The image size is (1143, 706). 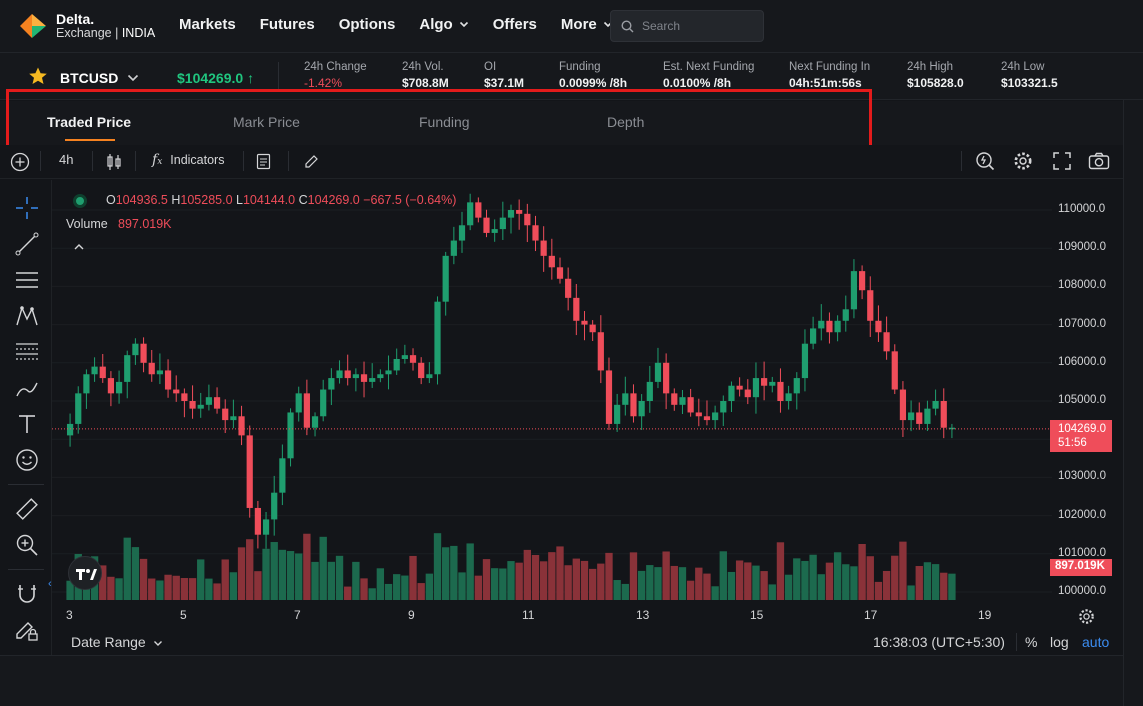 What do you see at coordinates (27, 509) in the screenshot?
I see `ruler-icon` at bounding box center [27, 509].